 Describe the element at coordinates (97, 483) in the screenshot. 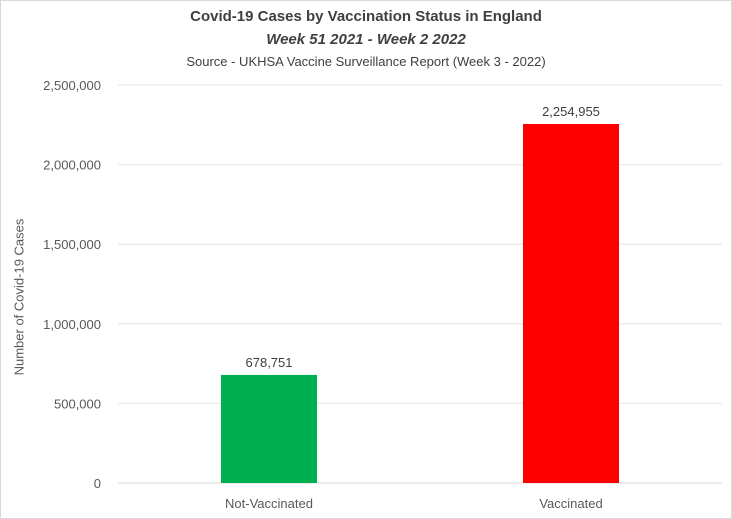

I see `y-tick-label: 0` at that location.